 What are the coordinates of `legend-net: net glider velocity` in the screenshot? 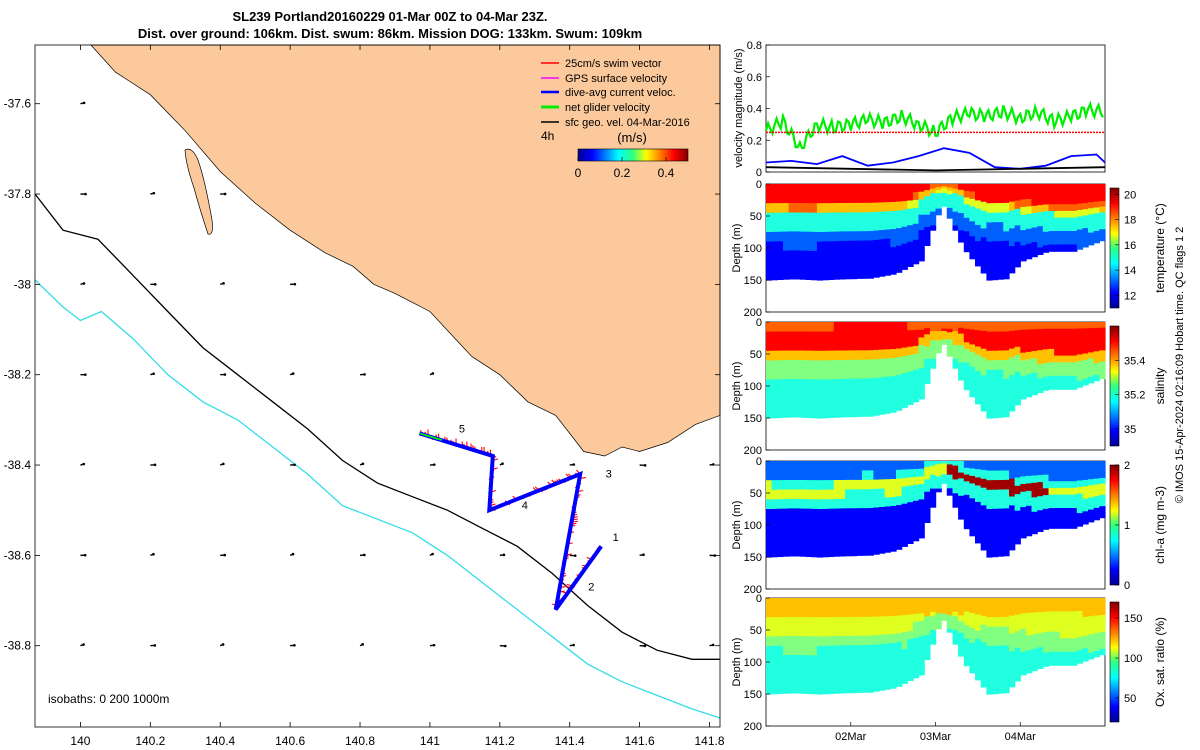 It's located at (607, 108).